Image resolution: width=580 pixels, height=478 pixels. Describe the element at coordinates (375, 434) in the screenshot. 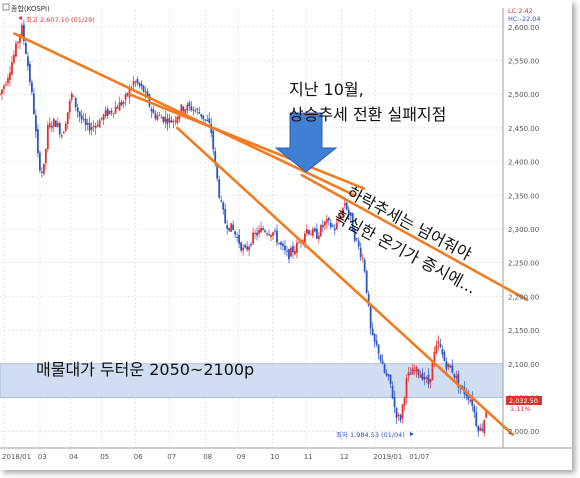

I see `low-marker: 최저 1,984.53 (01/04)` at that location.